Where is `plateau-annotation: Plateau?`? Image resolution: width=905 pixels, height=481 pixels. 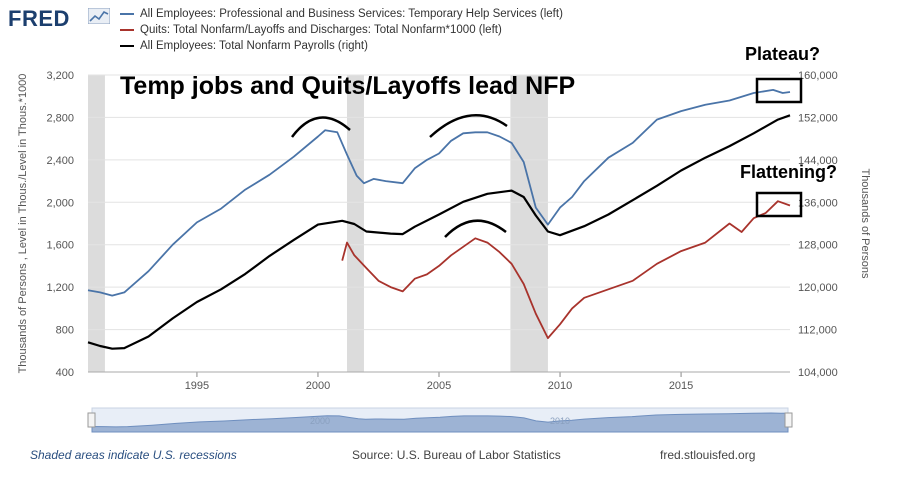
plateau-annotation: Plateau? is located at coordinates (783, 54).